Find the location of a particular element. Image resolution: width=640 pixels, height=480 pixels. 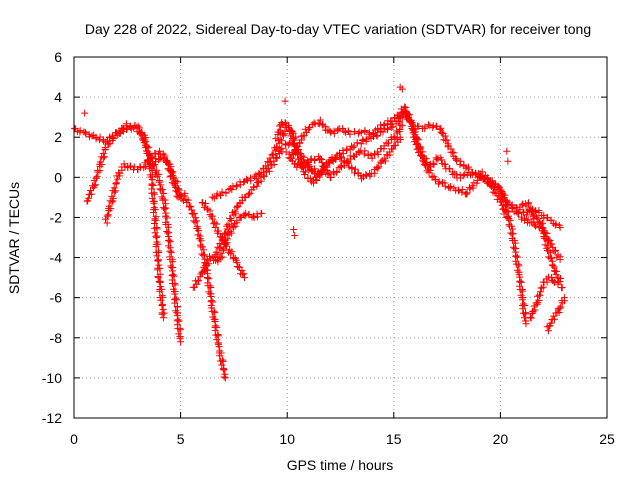

x-tick-label: 10 is located at coordinates (287, 439).